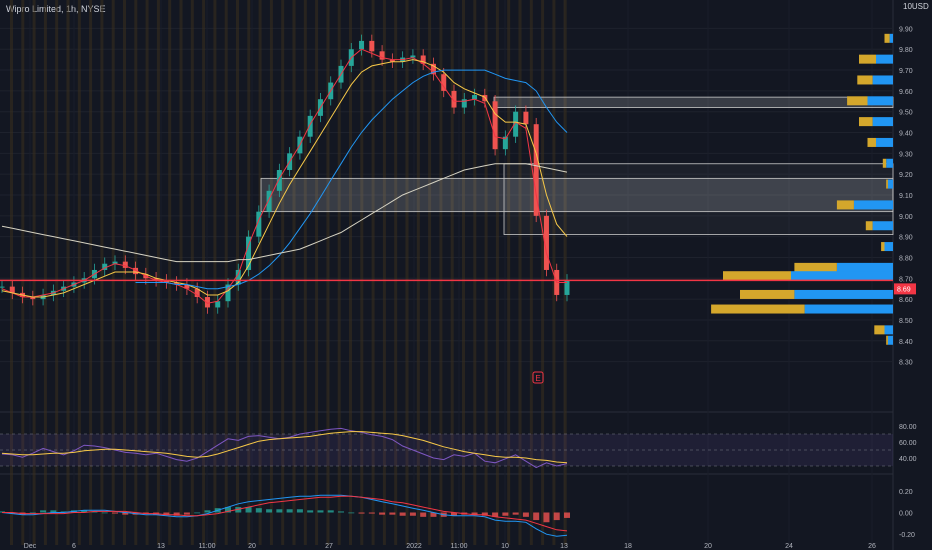 The height and width of the screenshot is (550, 932). I want to click on macd-line, so click(284, 515).